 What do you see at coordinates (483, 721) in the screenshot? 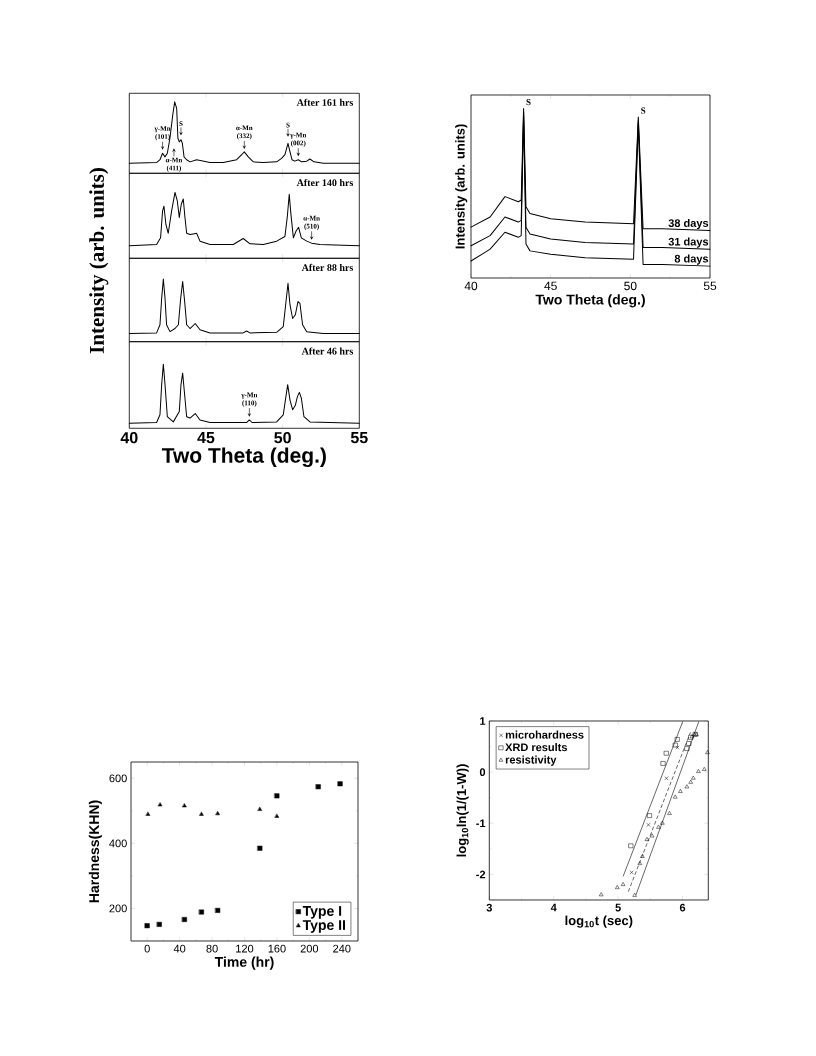
I see `y-tick-label: 1` at bounding box center [483, 721].